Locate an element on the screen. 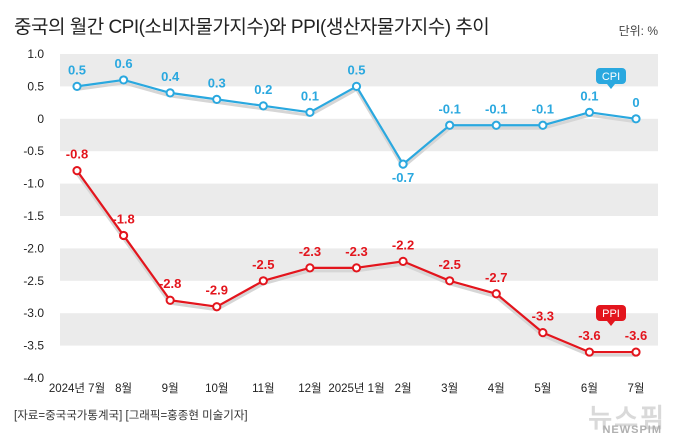  y-tick-label: -0.5 is located at coordinates (33, 151).